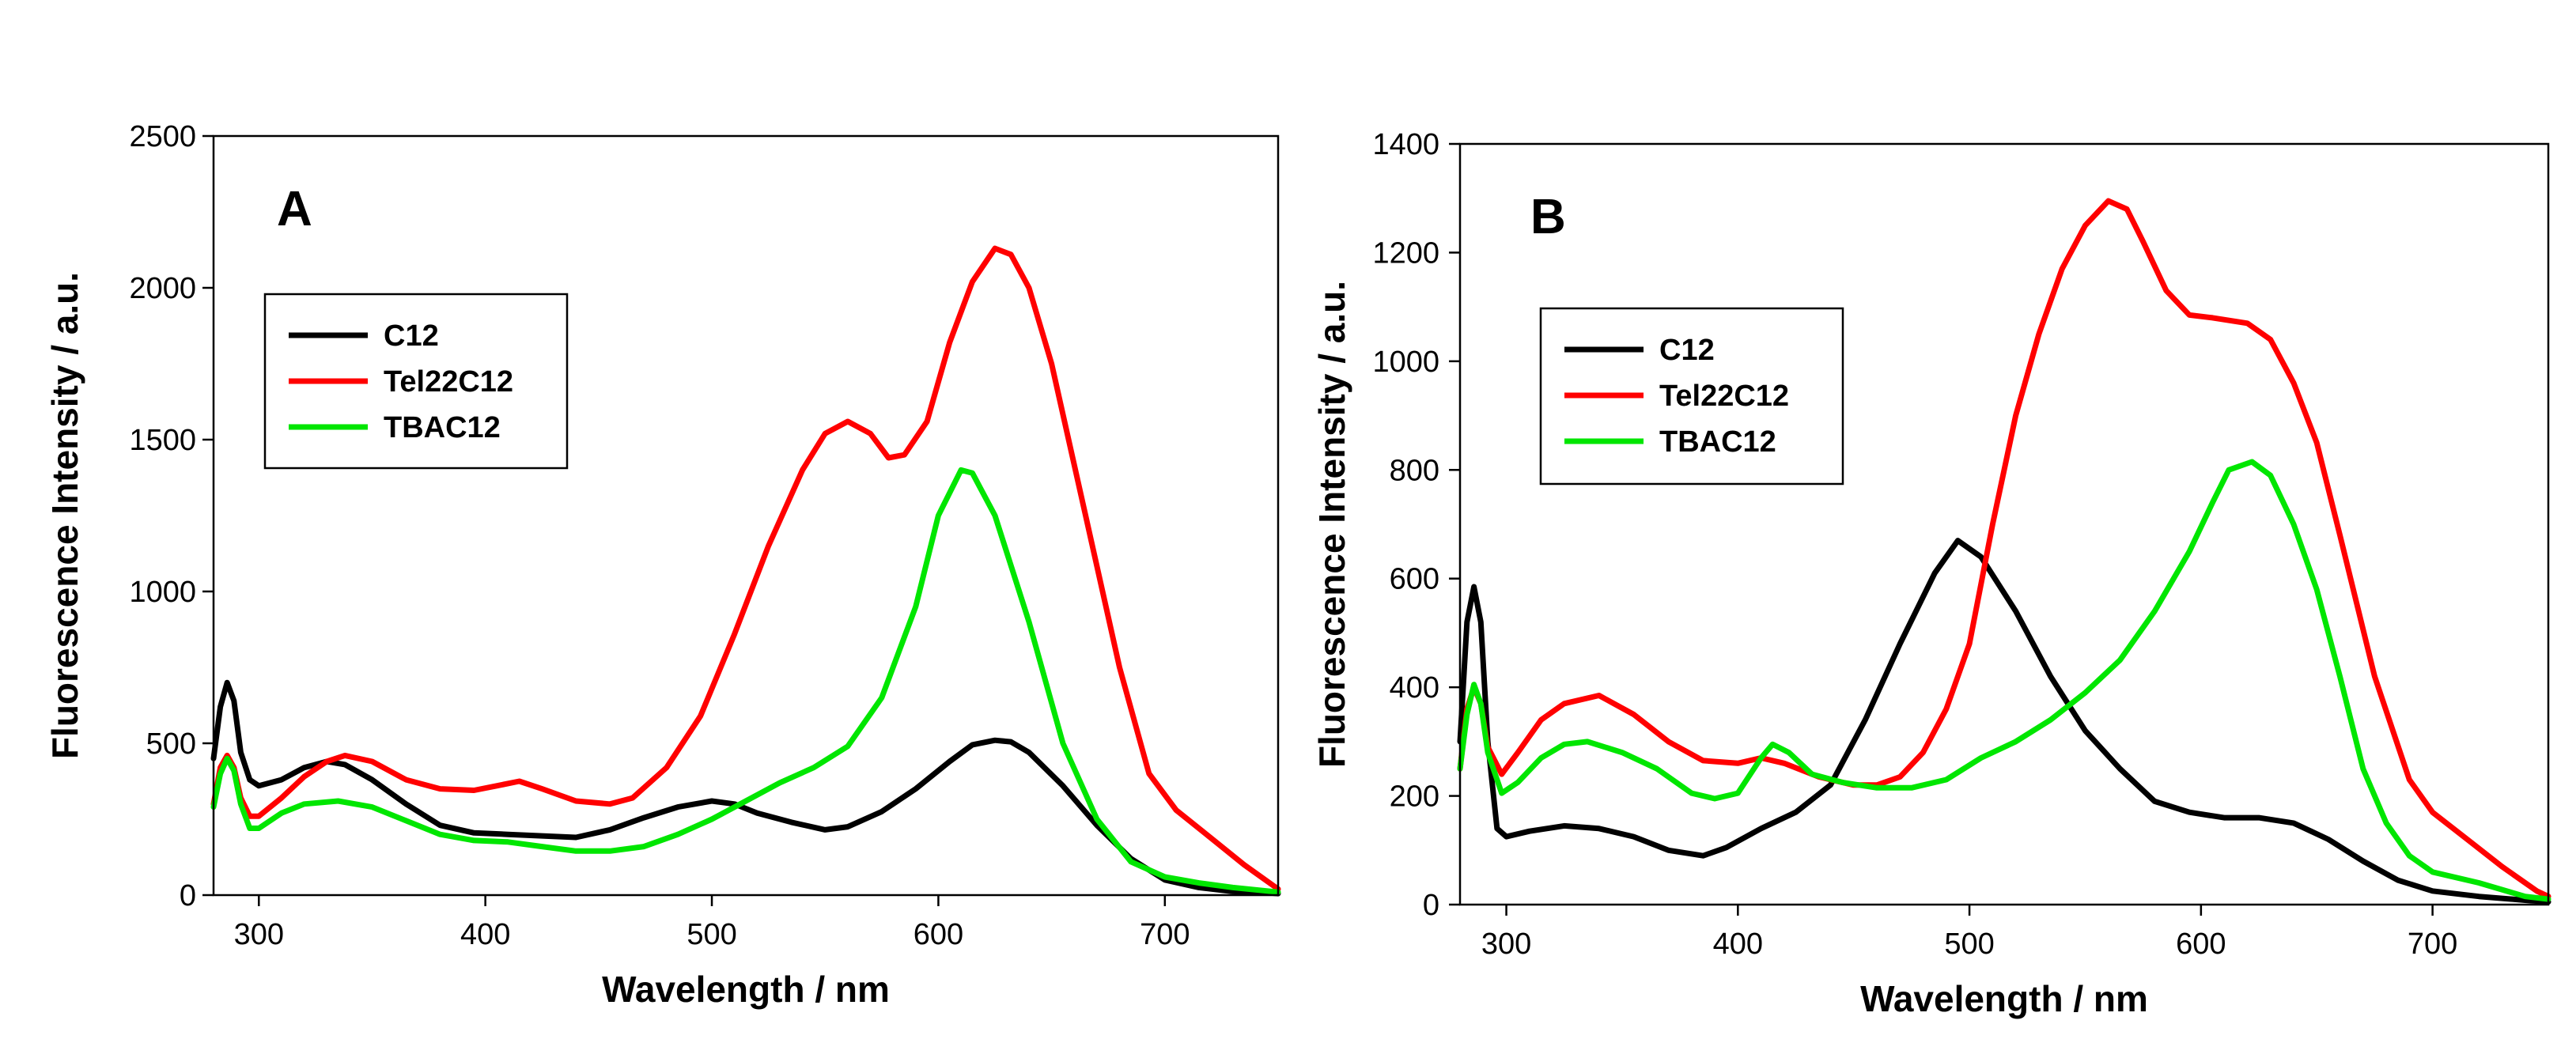  Describe the element at coordinates (163, 289) in the screenshot. I see `y-tick-label: 2000` at that location.